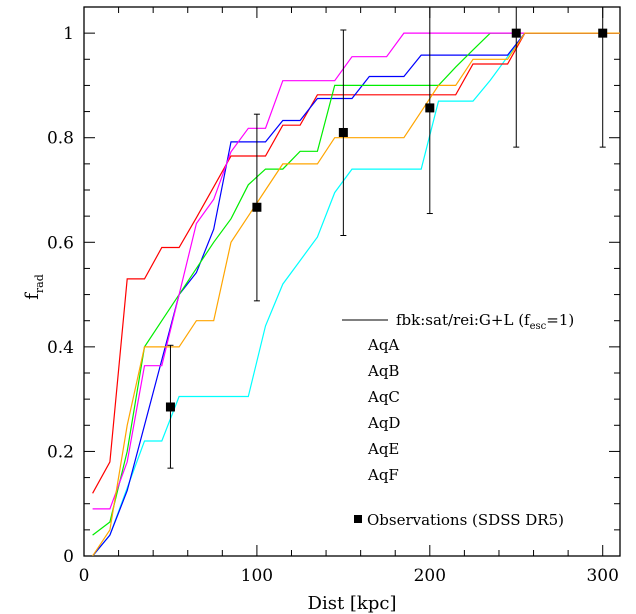 The image size is (636, 614). Describe the element at coordinates (60, 139) in the screenshot. I see `y-tick-label: 0.8` at that location.